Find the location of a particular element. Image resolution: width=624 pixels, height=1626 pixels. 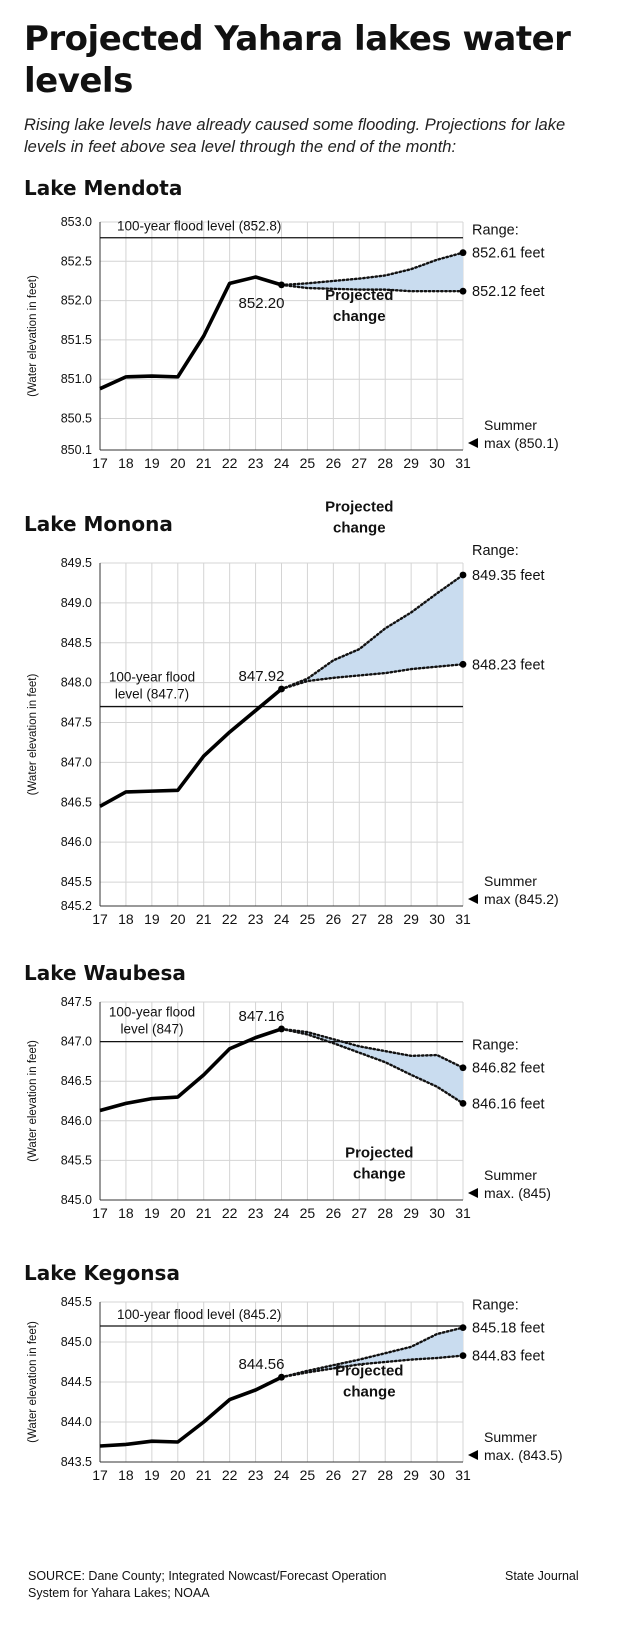

projected-range-area is located at coordinates (372, 632).